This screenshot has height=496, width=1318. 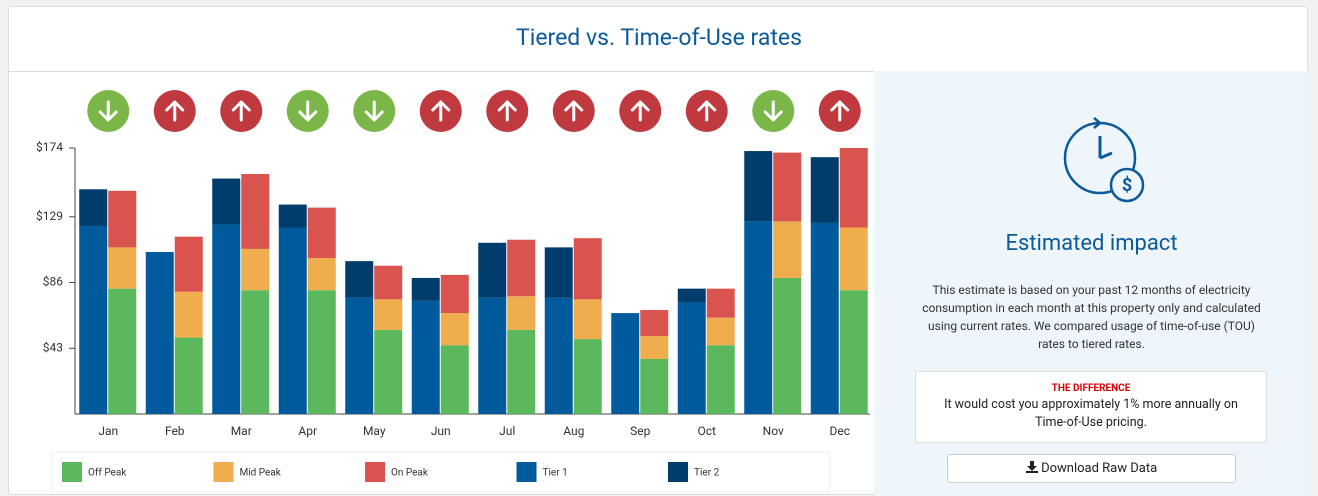 I want to click on y-tick-label: $174, so click(x=49, y=147).